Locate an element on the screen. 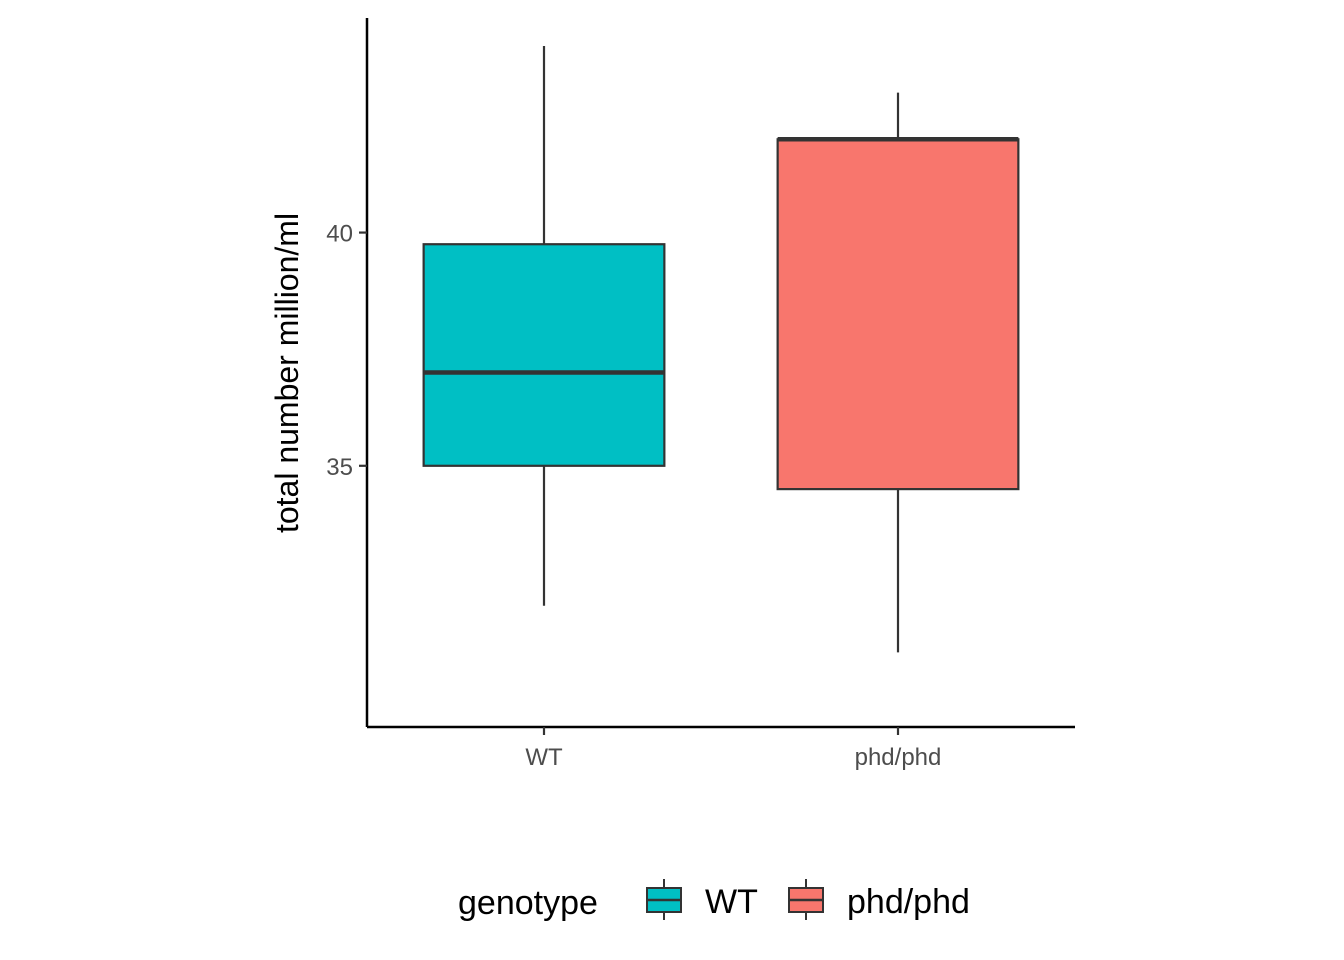  y-tick-label: 40 is located at coordinates (339, 234).